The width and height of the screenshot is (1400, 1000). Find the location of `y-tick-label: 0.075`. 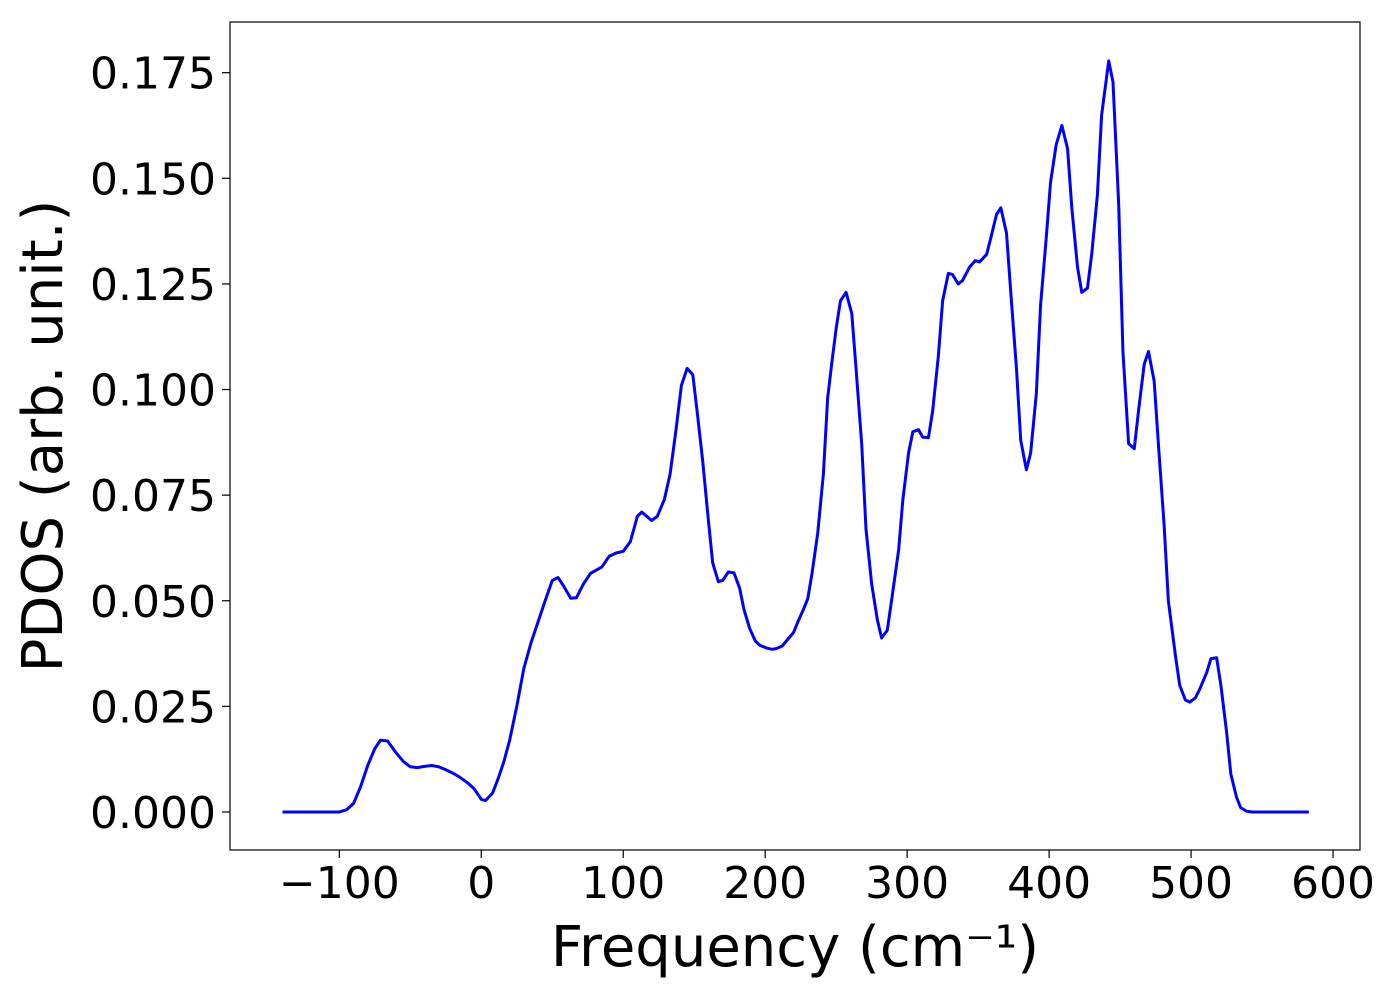

y-tick-label: 0.075 is located at coordinates (153, 496).